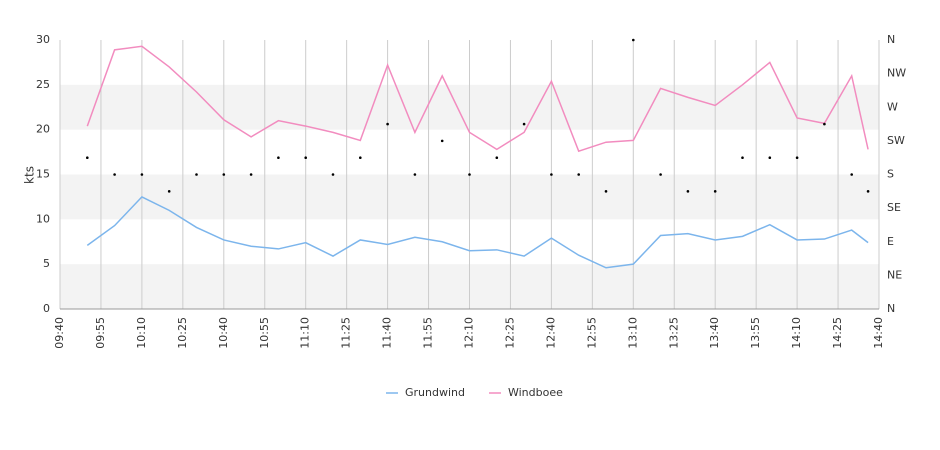 The height and width of the screenshot is (450, 940). I want to click on x-tick-label: 10:55, so click(264, 333).